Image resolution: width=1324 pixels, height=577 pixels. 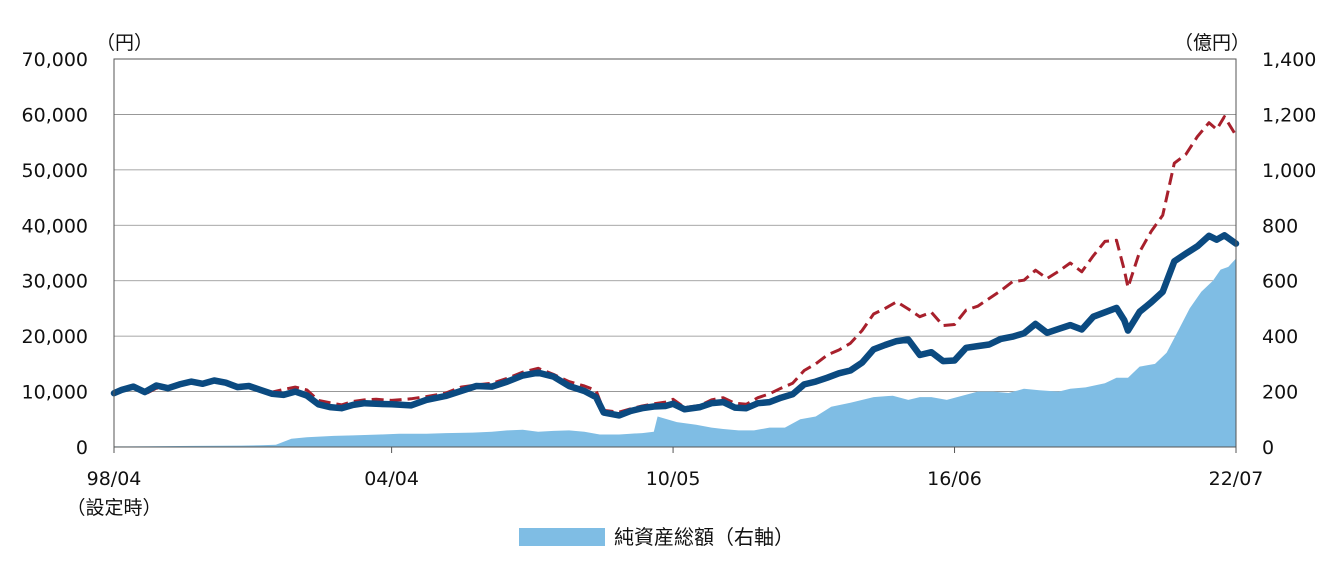 I want to click on legend-label-net-assets: 純資産総額（右軸）, so click(x=704, y=537).